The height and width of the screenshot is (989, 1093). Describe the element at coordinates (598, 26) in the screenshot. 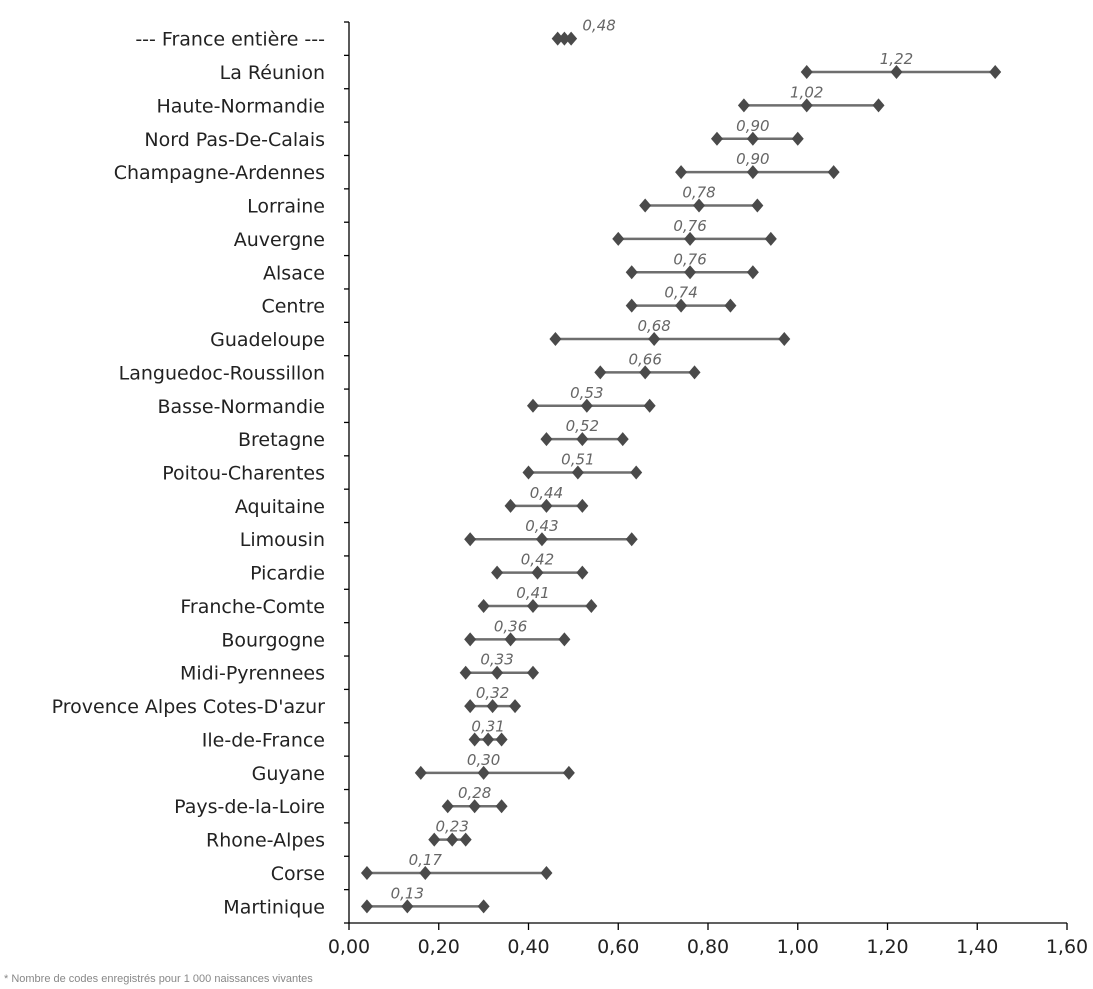

I see `data-label: 0,48` at that location.